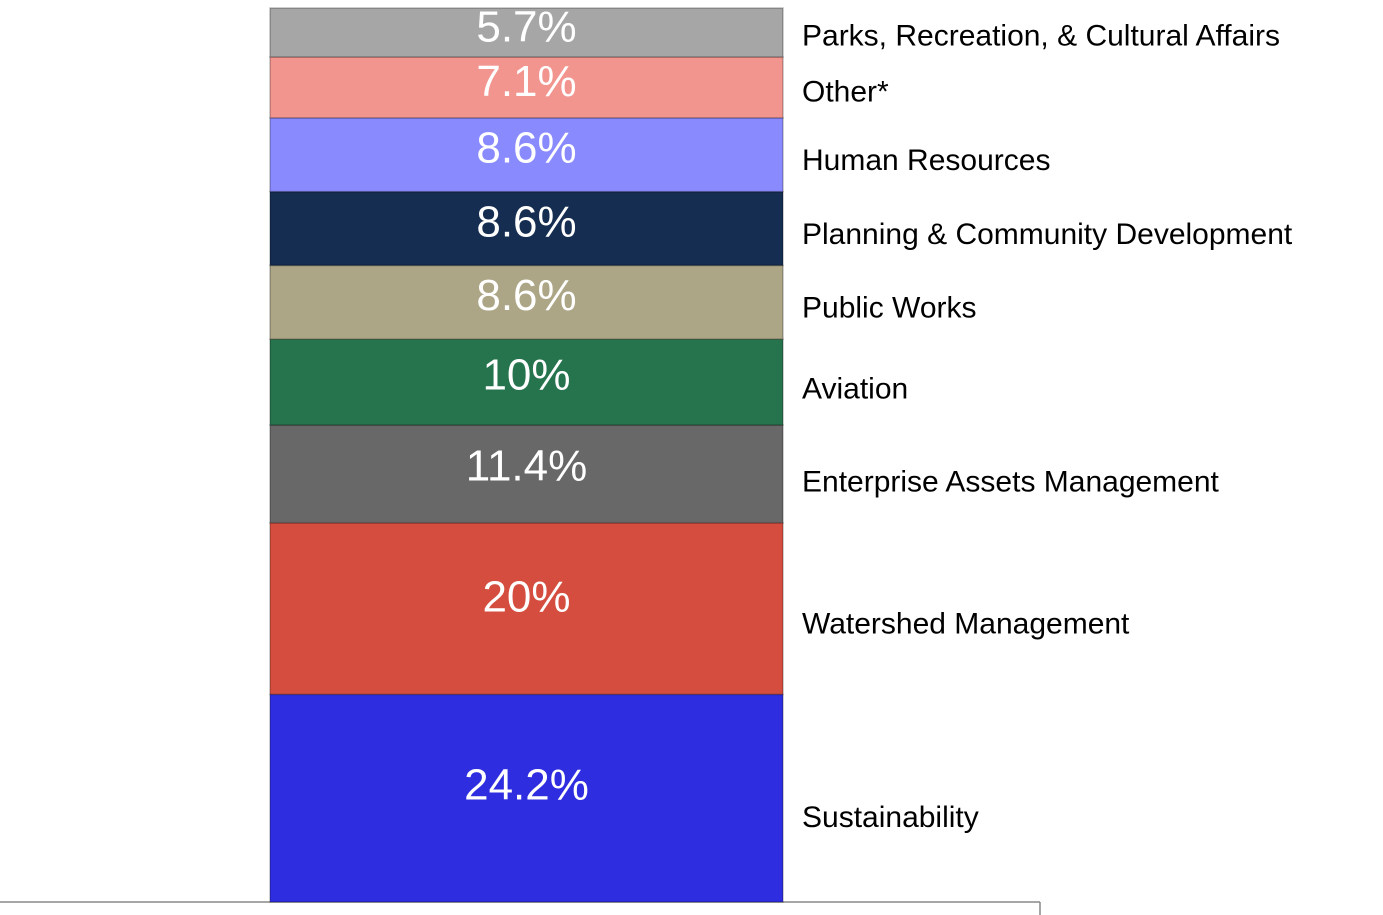 Image resolution: width=1383 pixels, height=915 pixels. Describe the element at coordinates (926, 160) in the screenshot. I see `category-label: Human Resources` at that location.